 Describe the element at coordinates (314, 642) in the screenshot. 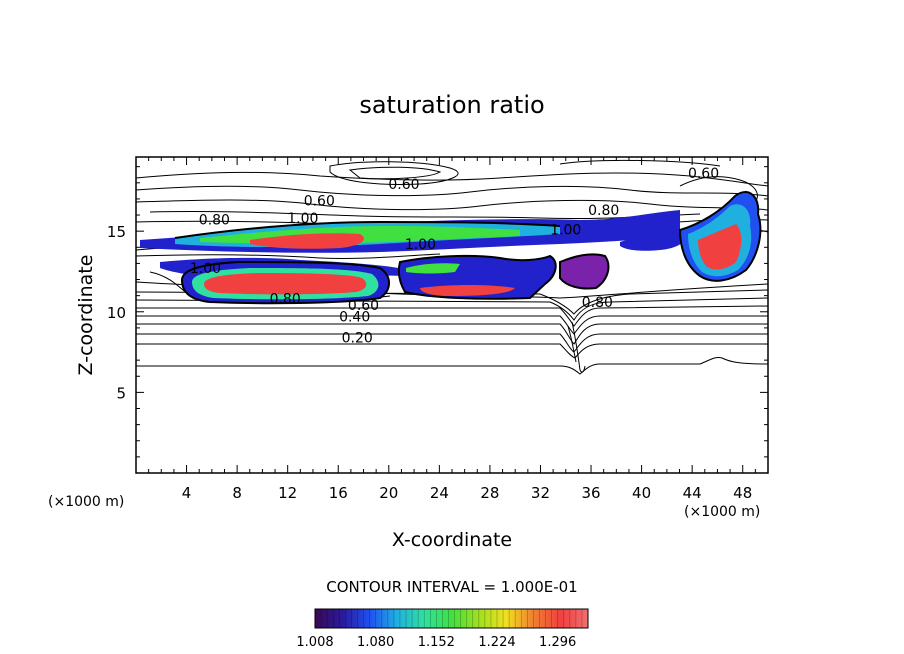

I see `colorbar-tick-label: 1.008` at that location.